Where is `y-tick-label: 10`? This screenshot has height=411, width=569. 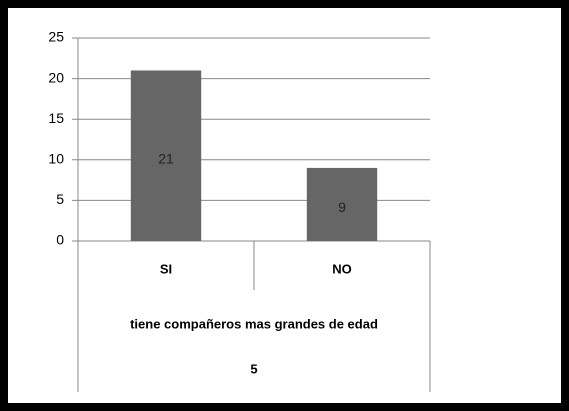
y-tick-label: 10 is located at coordinates (56, 159).